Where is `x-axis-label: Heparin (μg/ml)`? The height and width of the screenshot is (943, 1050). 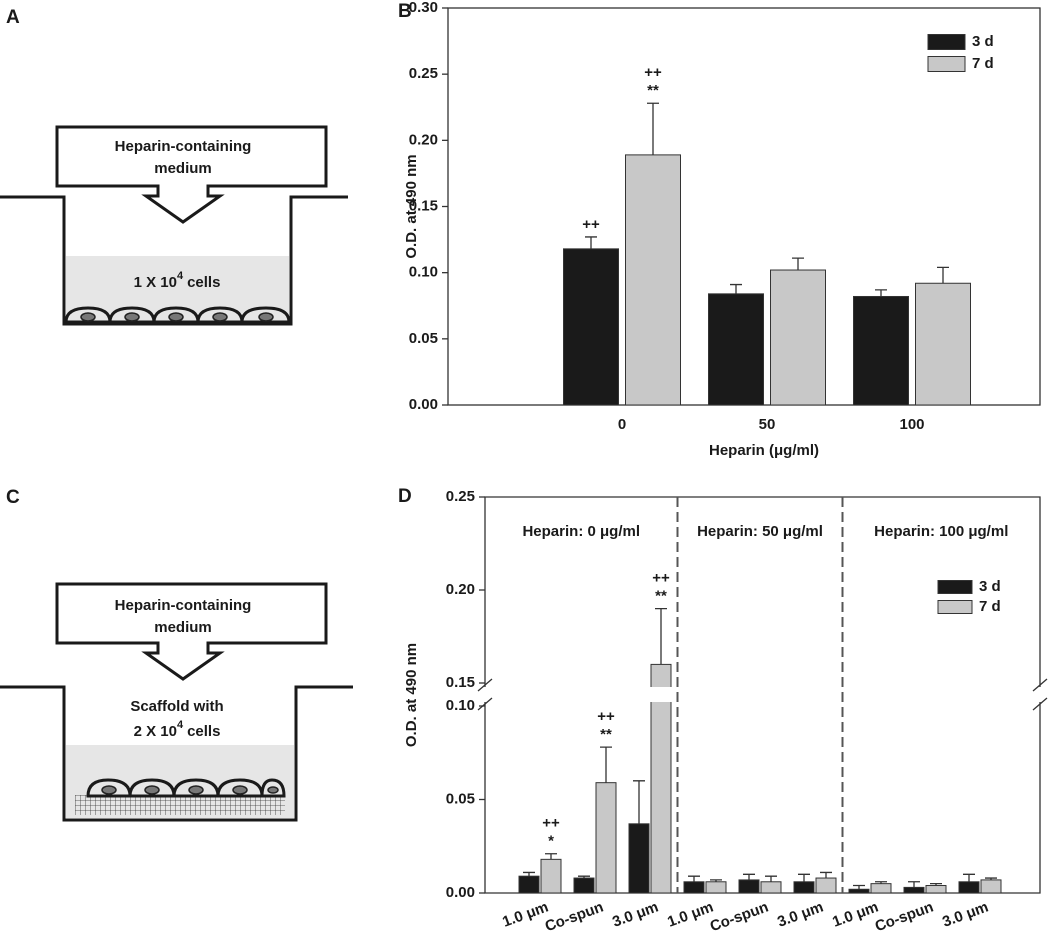
x-axis-label: Heparin (μg/ml) is located at coordinates (764, 450).